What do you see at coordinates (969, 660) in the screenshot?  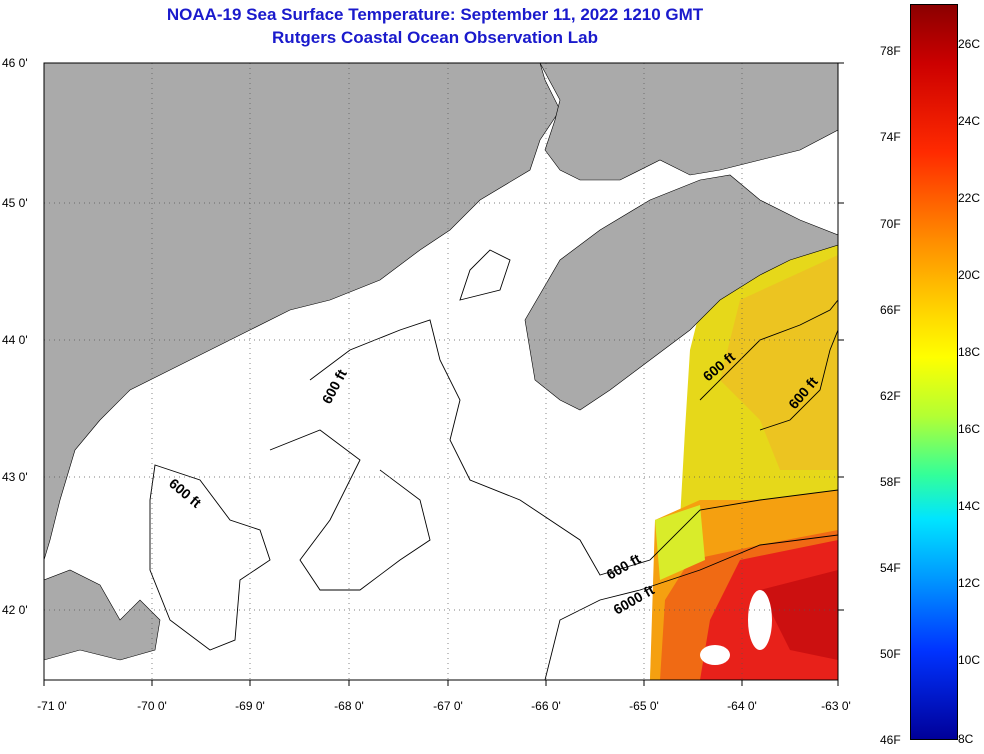 I see `colorbar-c-tick: 10C` at bounding box center [969, 660].